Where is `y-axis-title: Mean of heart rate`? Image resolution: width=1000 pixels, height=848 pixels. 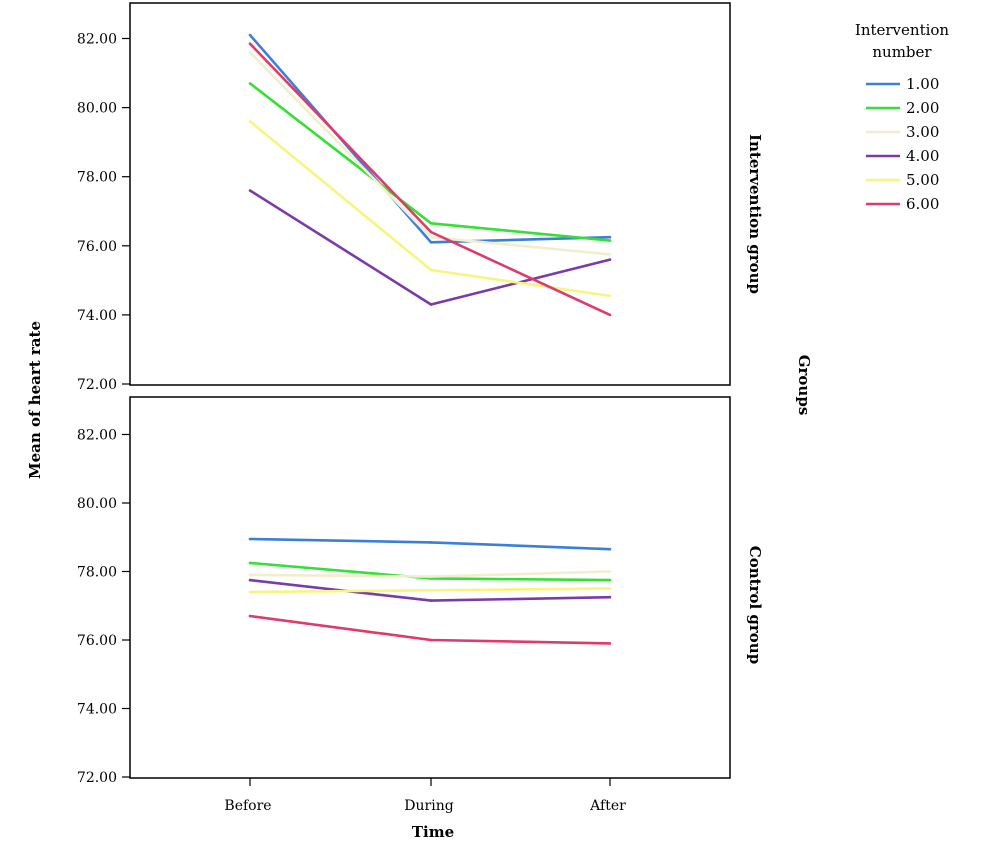
y-axis-title: Mean of heart rate is located at coordinates (35, 400).